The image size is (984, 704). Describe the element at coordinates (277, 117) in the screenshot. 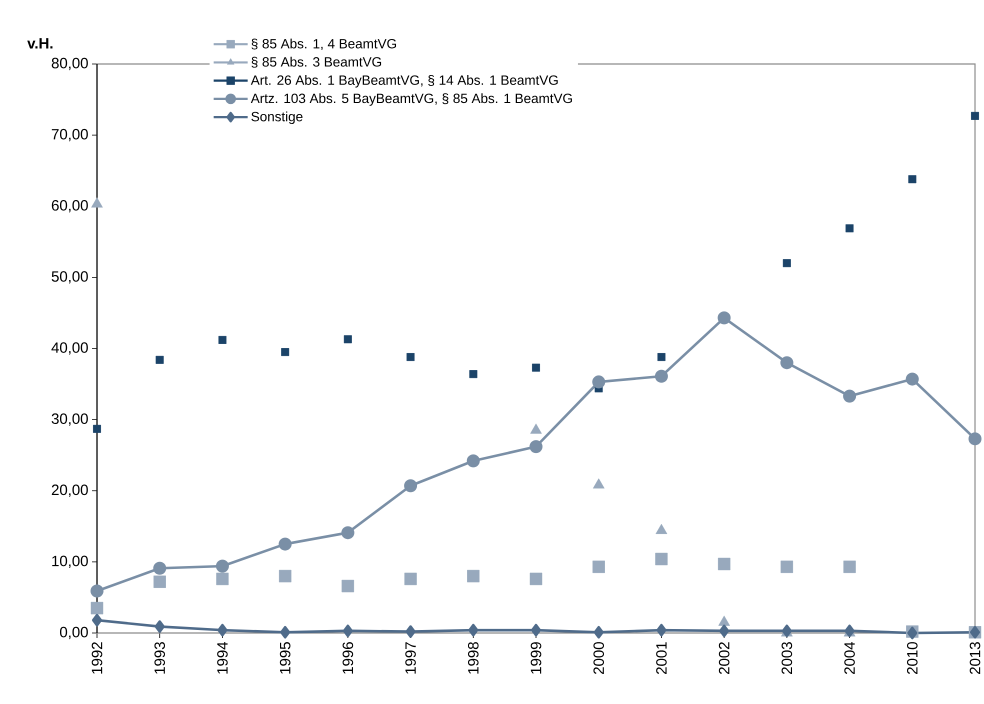

I see `legend-label: Sonstige` at that location.